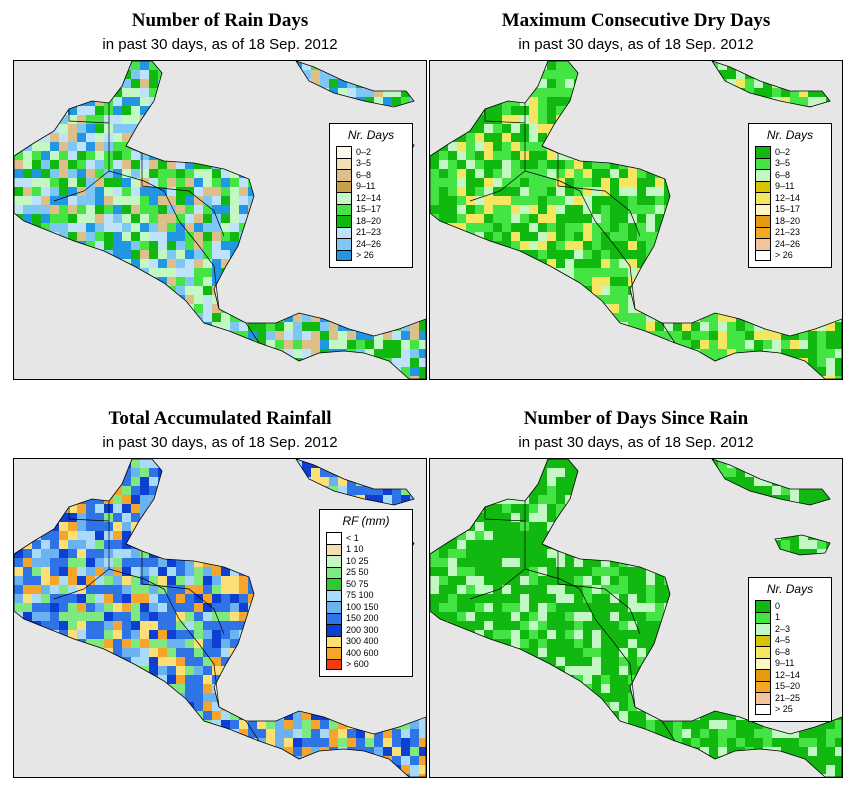 Image resolution: width=851 pixels, height=793 pixels. Describe the element at coordinates (636, 418) in the screenshot. I see `panel-title: Number of Days Since Rain` at that location.